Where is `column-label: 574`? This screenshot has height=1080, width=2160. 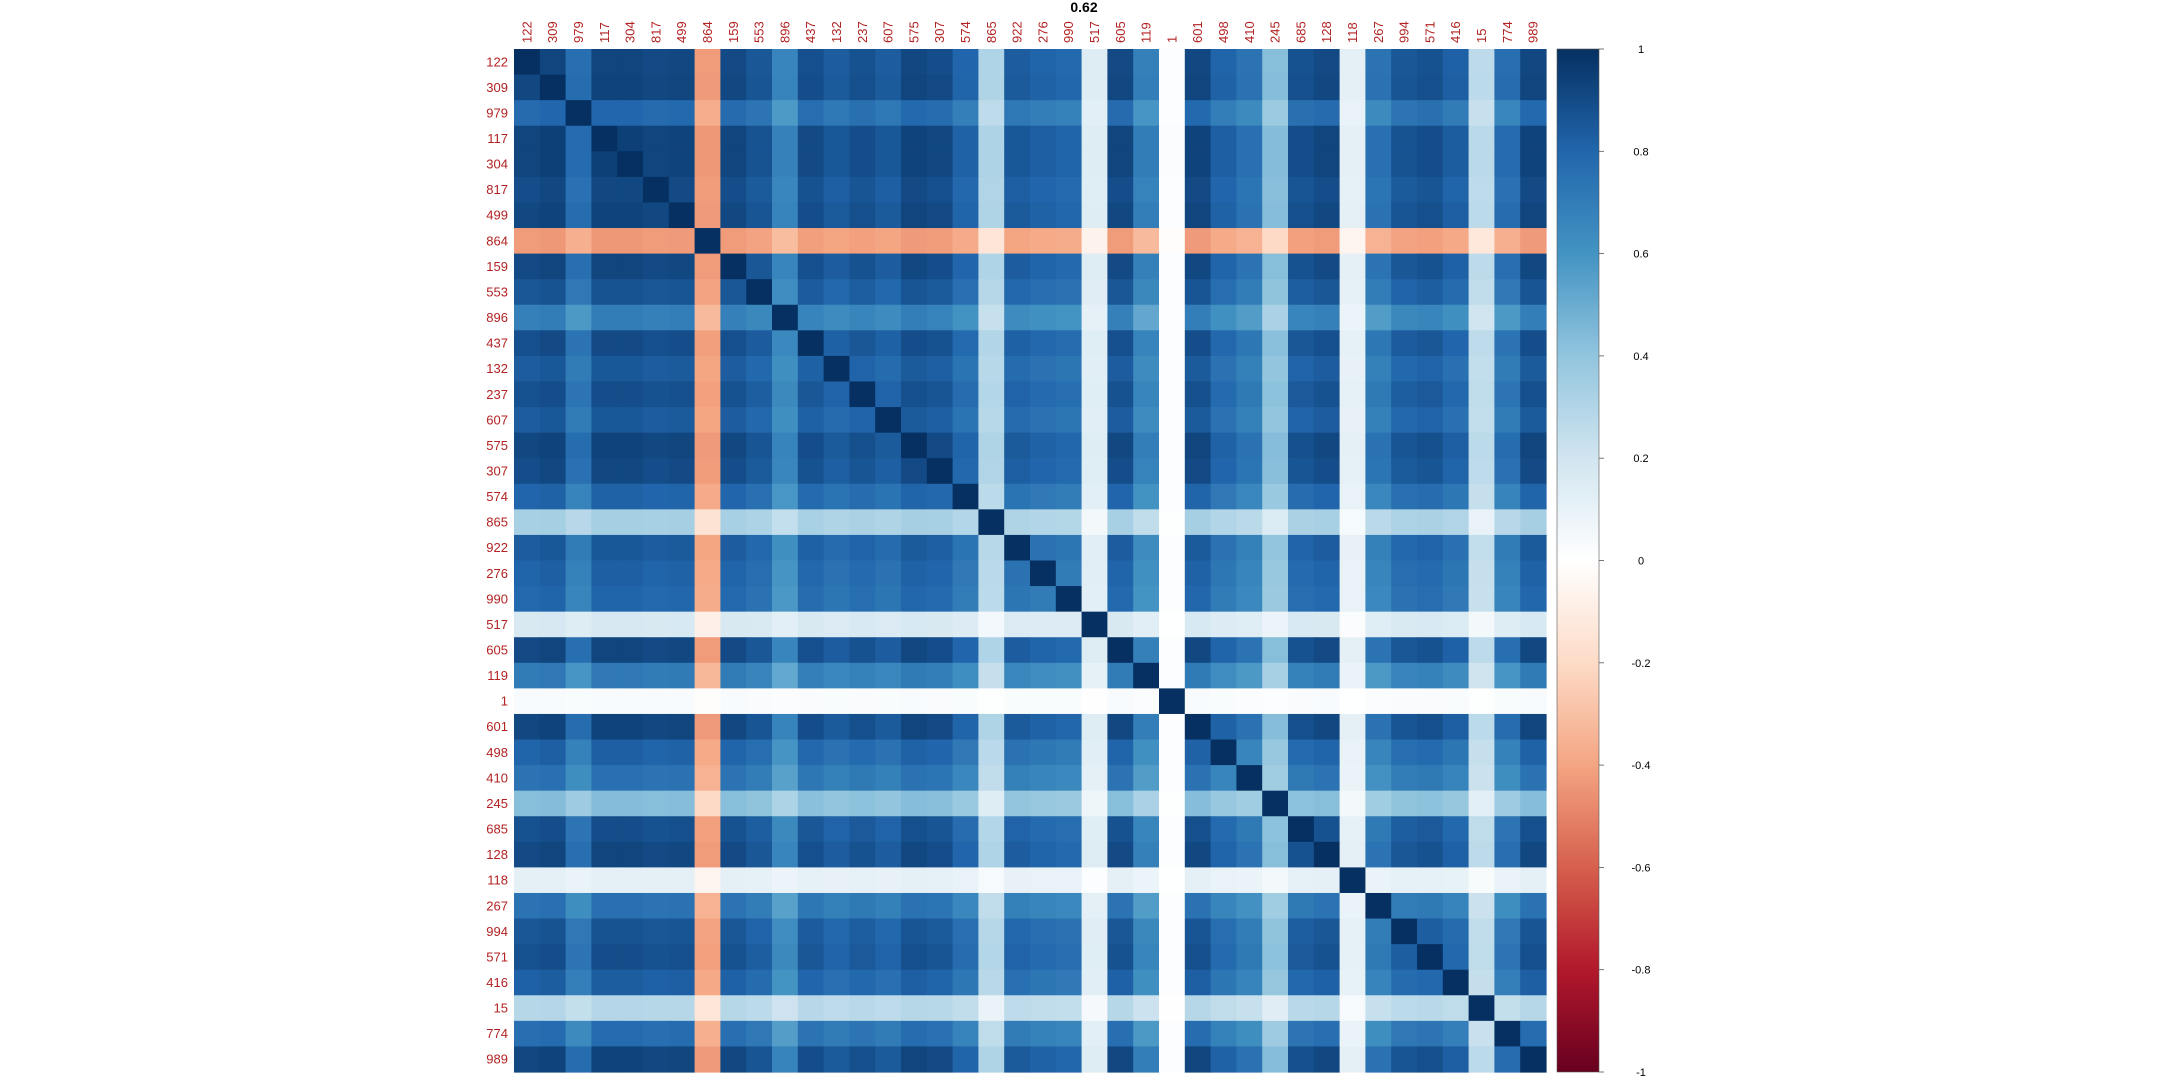 column-label: 574 is located at coordinates (965, 32).